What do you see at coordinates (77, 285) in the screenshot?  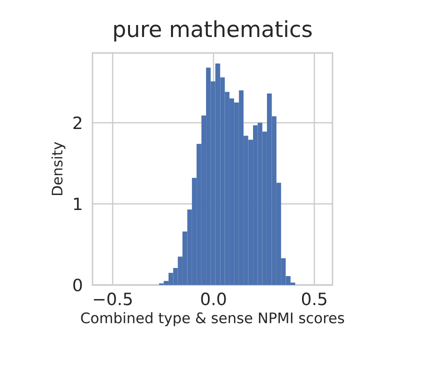 I see `y-tick-label: 0` at bounding box center [77, 285].